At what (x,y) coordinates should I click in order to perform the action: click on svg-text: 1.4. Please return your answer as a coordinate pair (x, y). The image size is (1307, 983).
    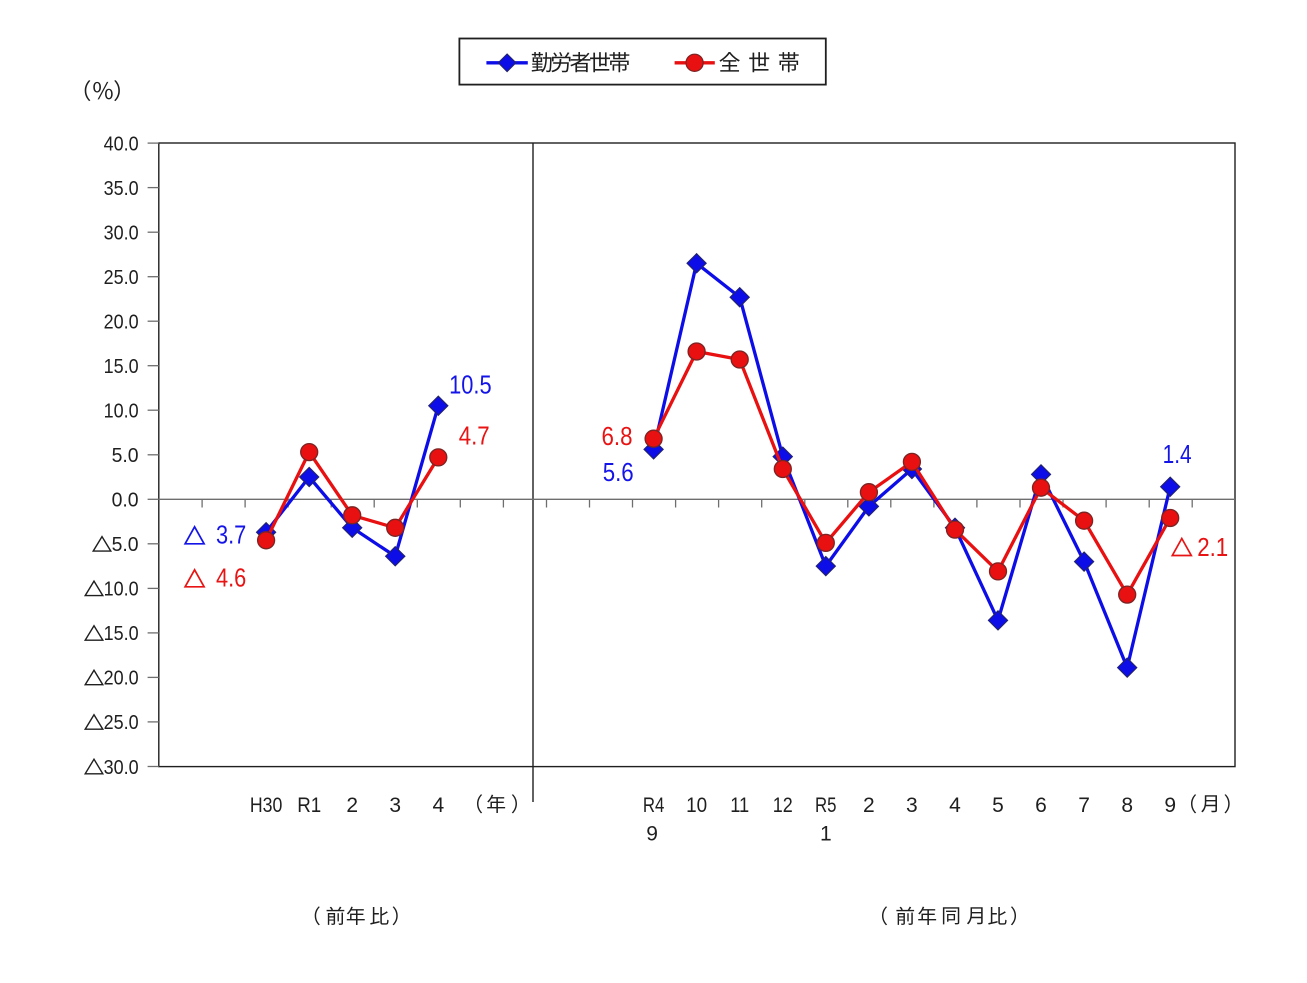
    Looking at the image, I should click on (1177, 455).